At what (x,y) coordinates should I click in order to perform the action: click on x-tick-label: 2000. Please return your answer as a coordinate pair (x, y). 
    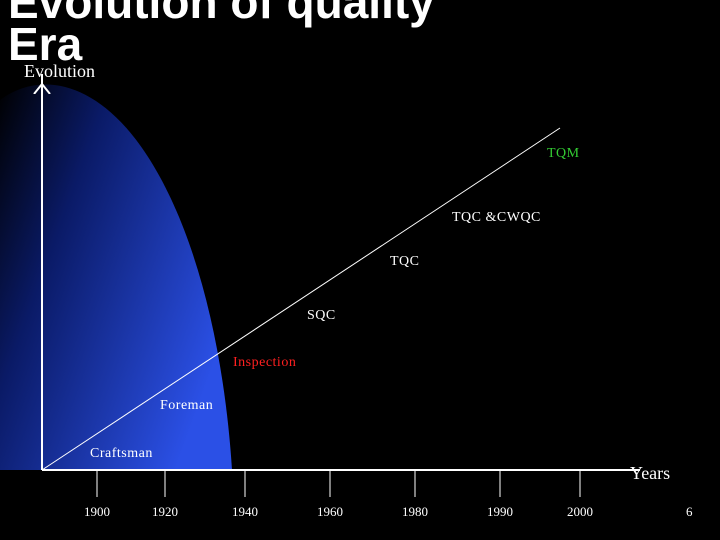
    Looking at the image, I should click on (580, 511).